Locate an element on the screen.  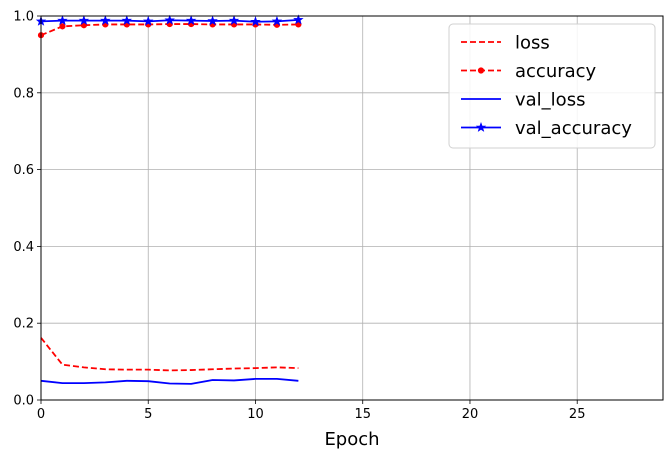
x-axis-label: Epoch is located at coordinates (351, 439).